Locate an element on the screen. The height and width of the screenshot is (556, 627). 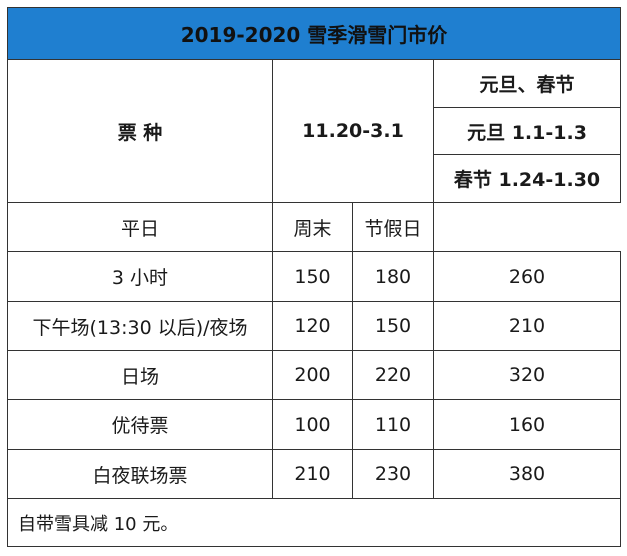
note-text: 自带雪具减 10 元。 is located at coordinates (314, 522).